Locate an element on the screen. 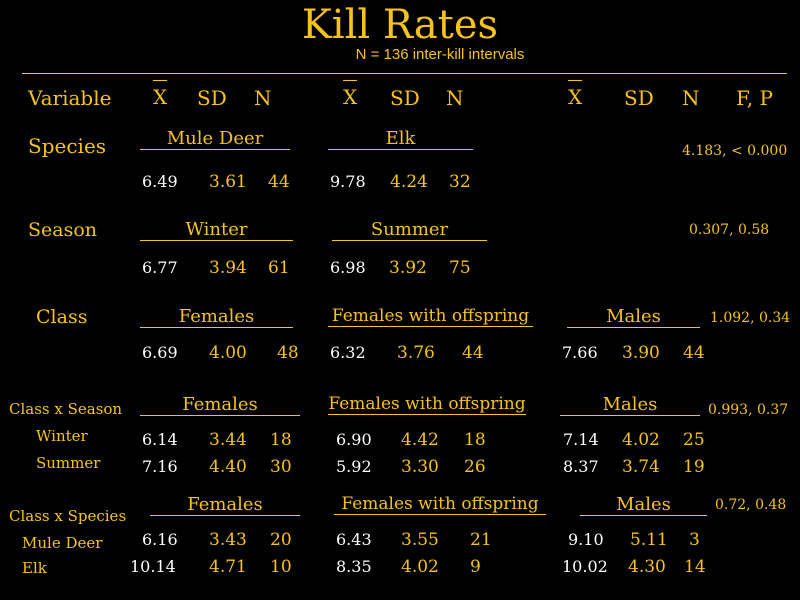  csp-deer-females-sd: 3.43 is located at coordinates (228, 540).